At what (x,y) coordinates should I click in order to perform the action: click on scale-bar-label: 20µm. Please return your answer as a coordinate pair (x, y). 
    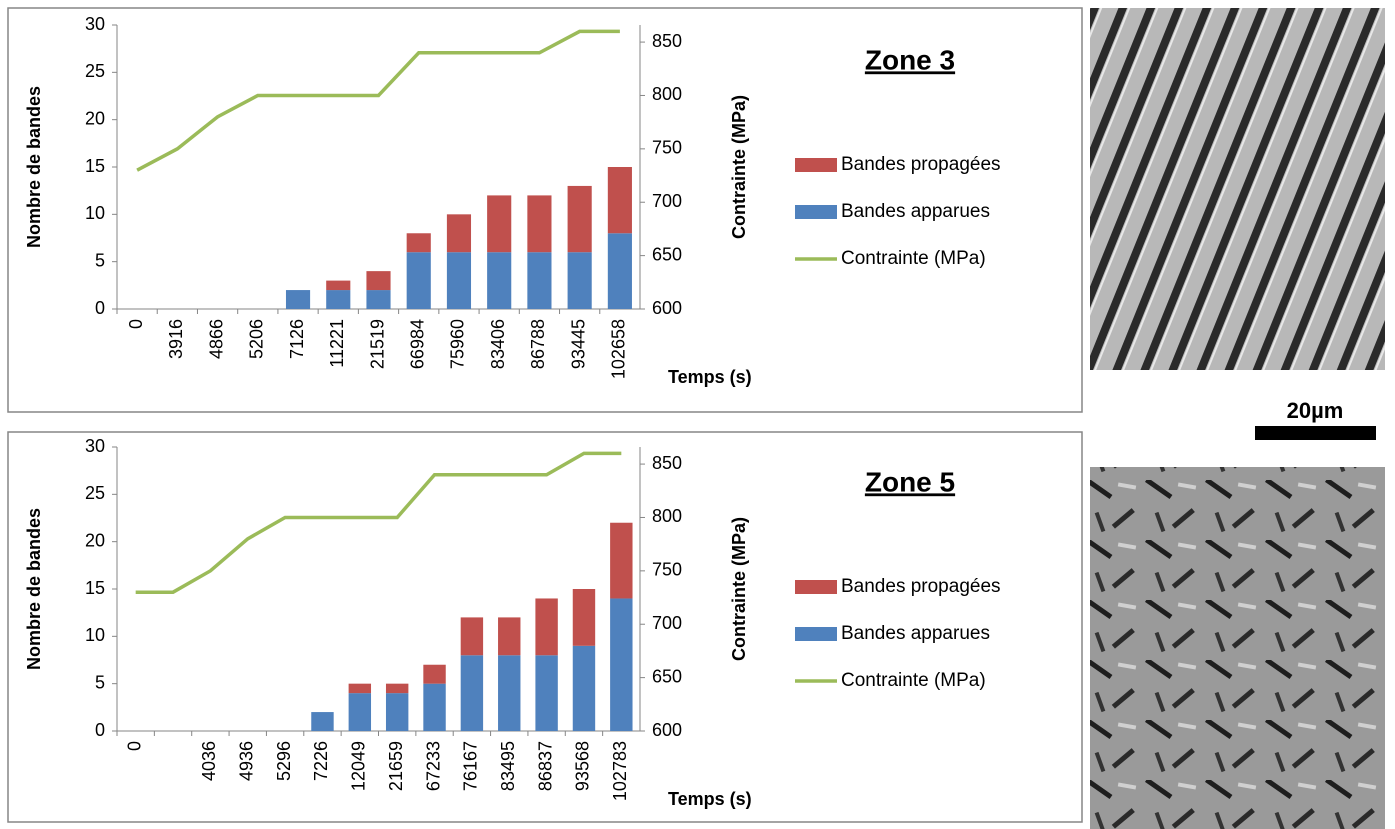
    Looking at the image, I should click on (1315, 410).